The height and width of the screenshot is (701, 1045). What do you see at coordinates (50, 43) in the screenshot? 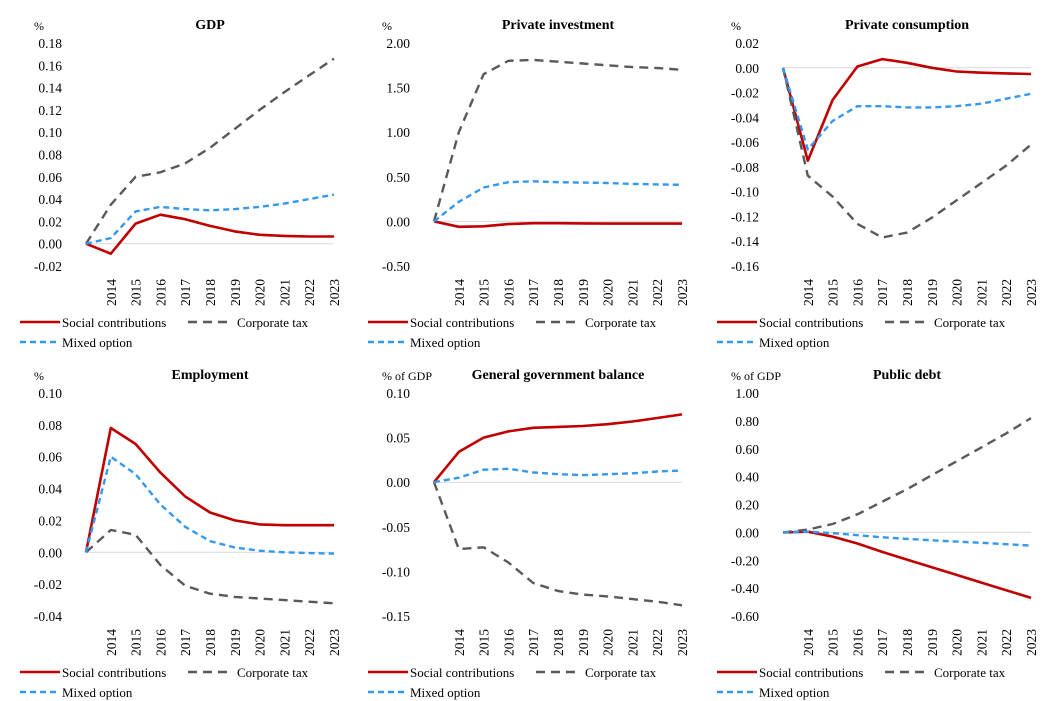
I see `y-tick-label: 0.18` at bounding box center [50, 43].